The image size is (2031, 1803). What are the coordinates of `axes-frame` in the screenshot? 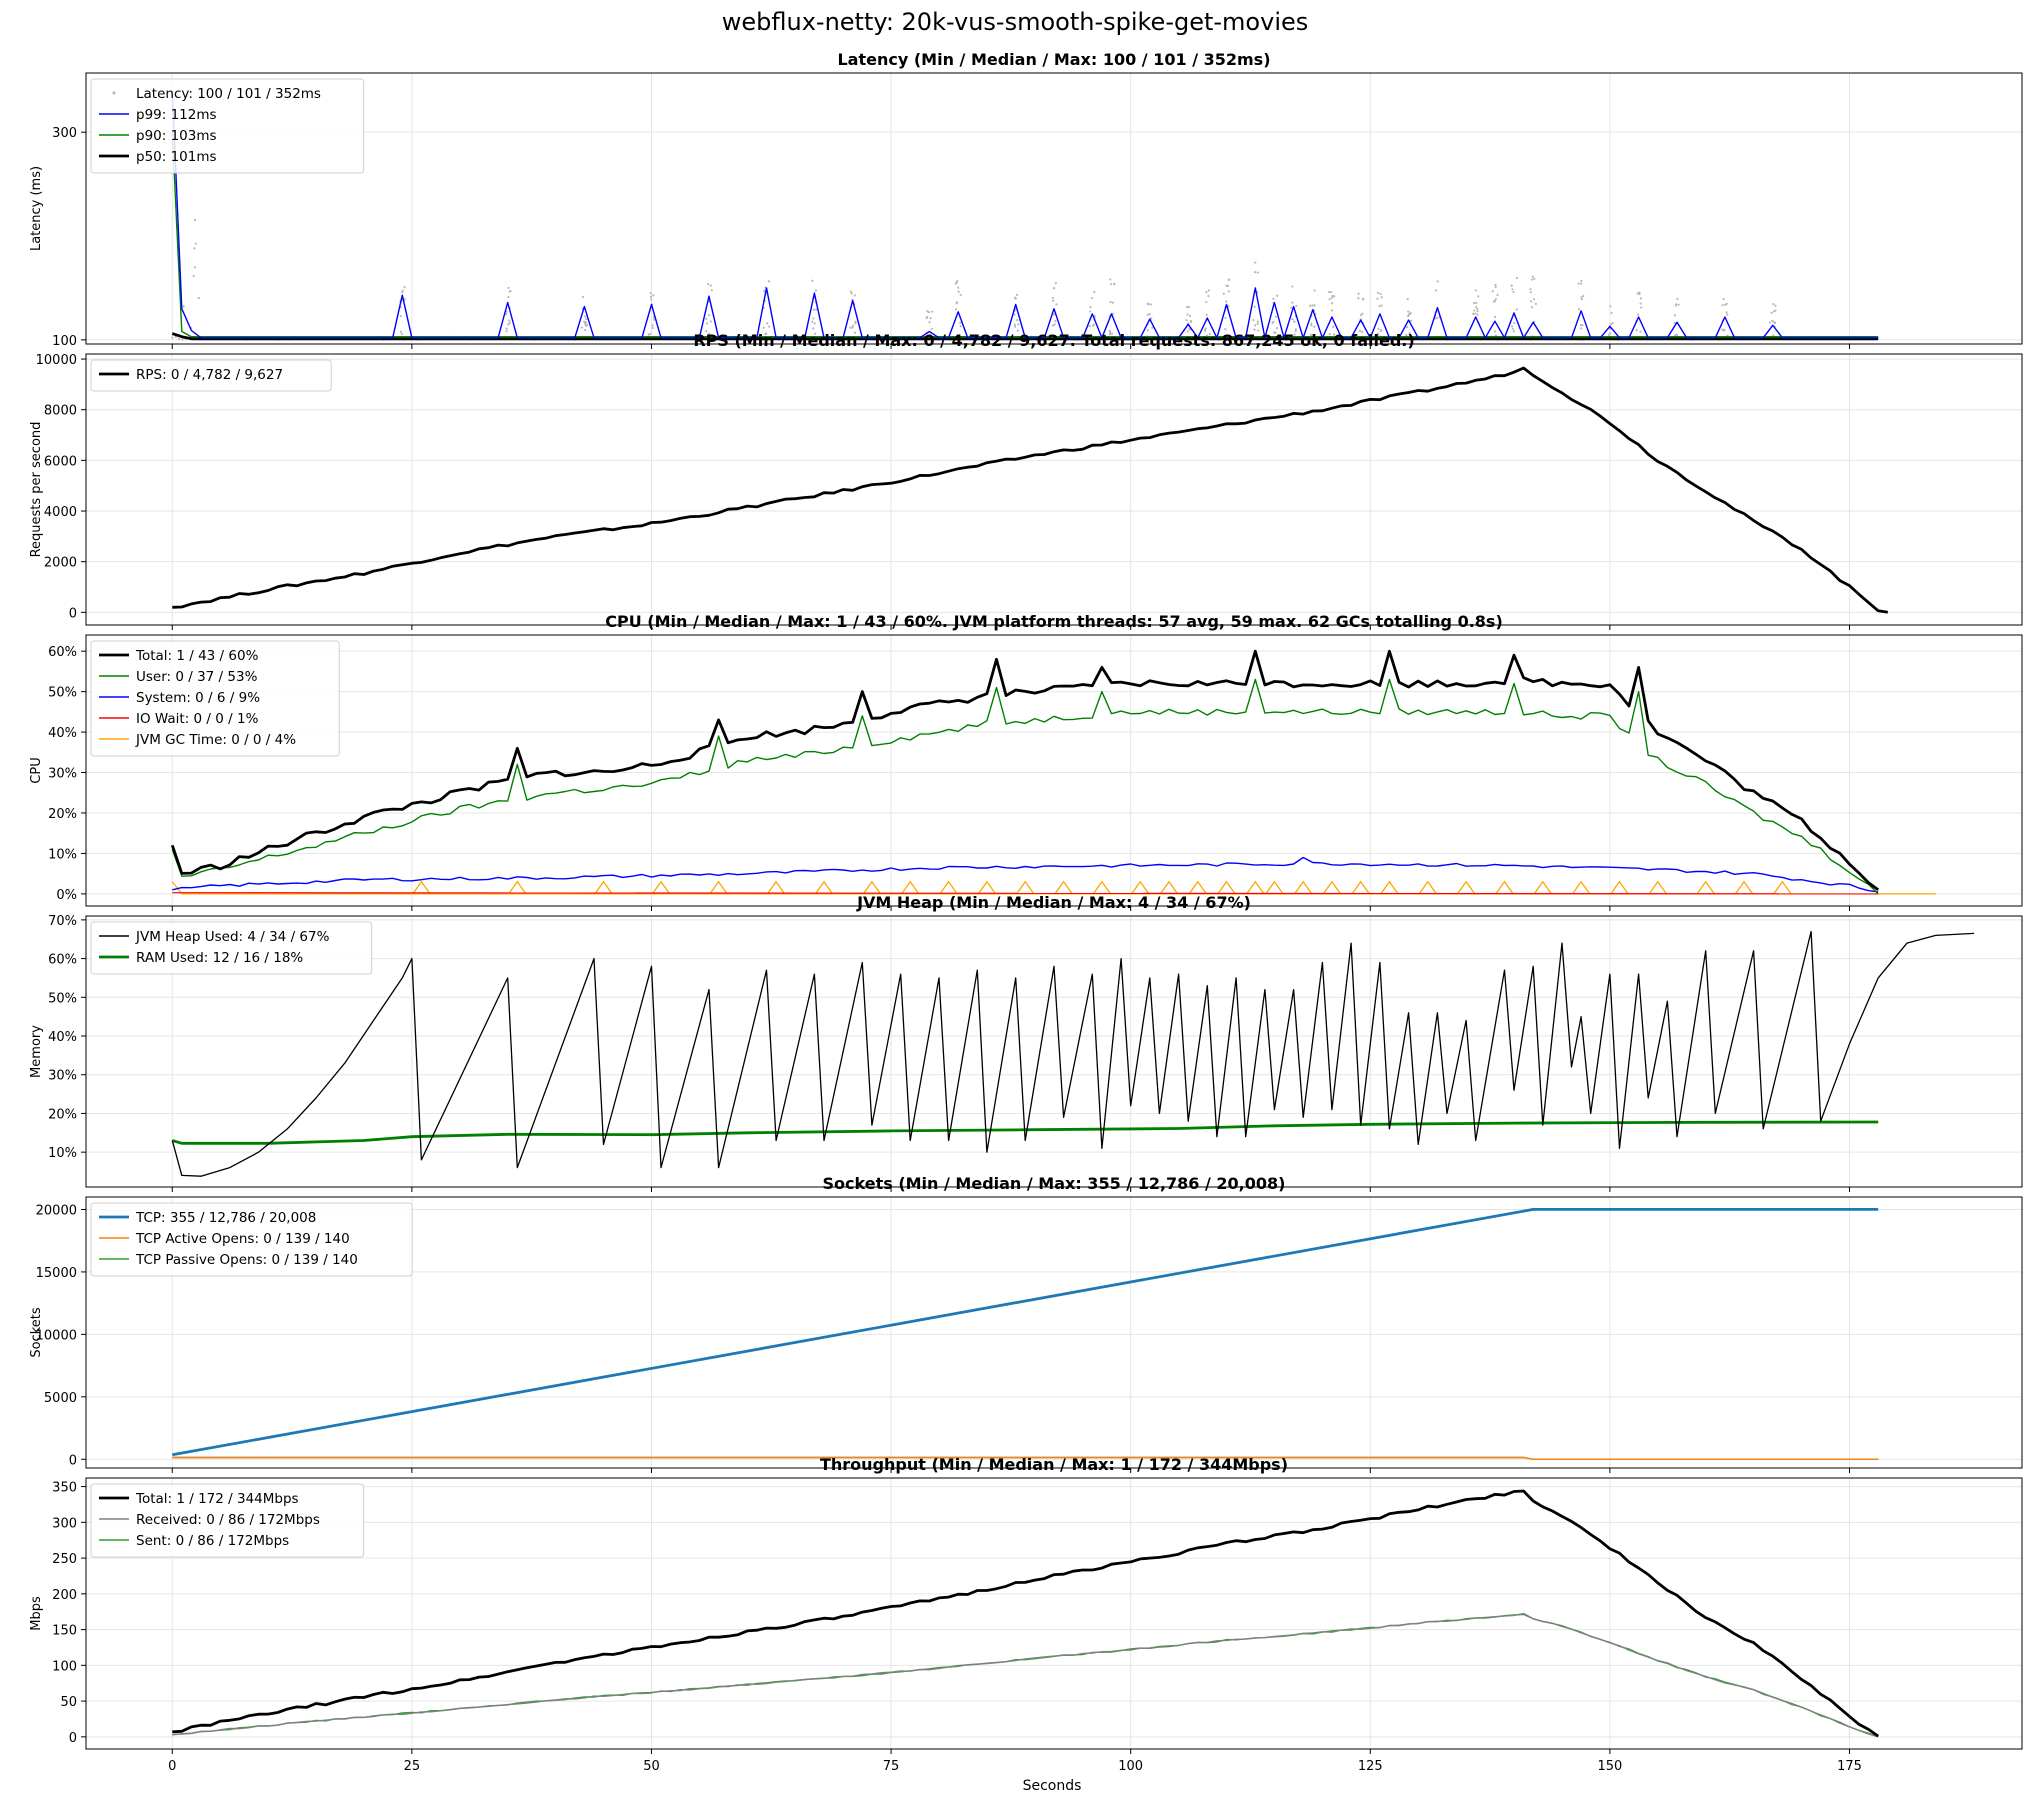 It's located at (1054, 770).